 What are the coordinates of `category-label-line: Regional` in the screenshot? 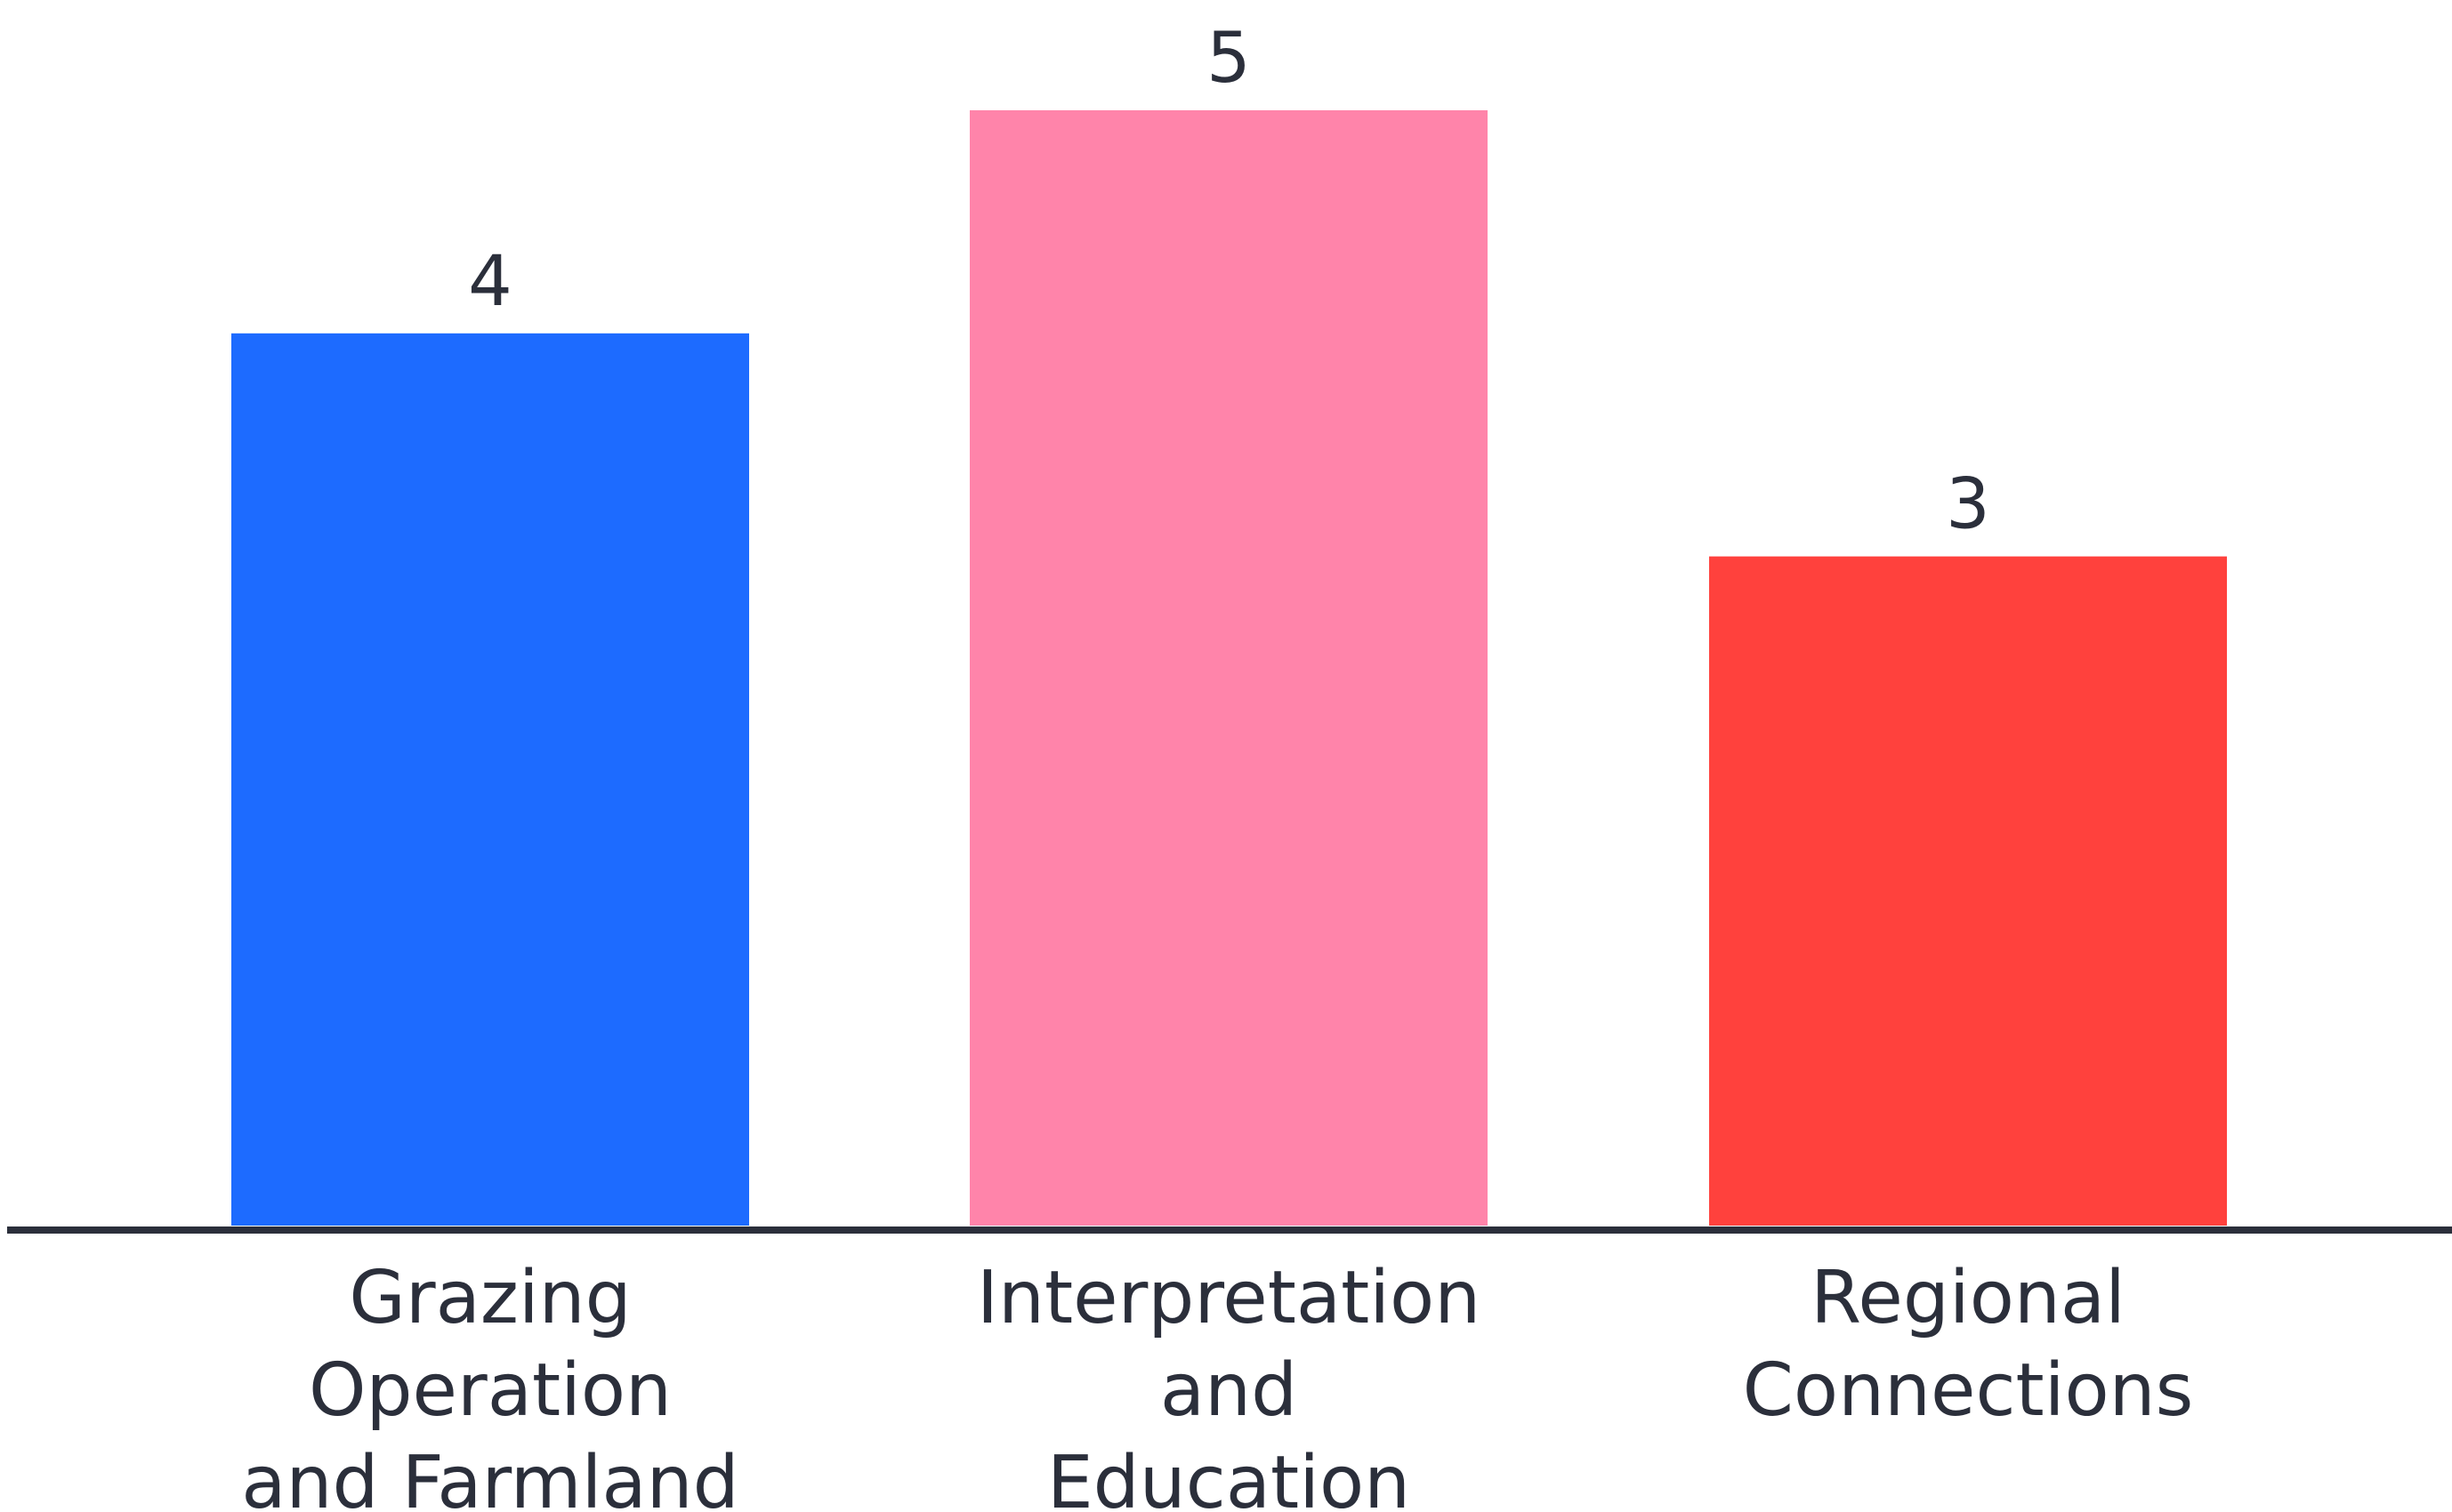 It's located at (1968, 1298).